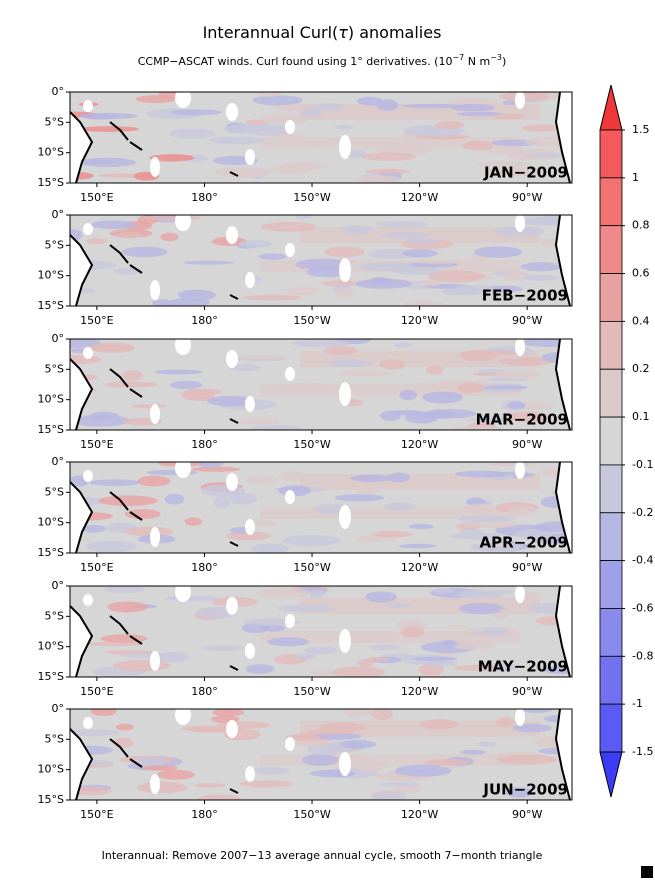 The height and width of the screenshot is (883, 655). I want to click on x-tick-label: 150°W, so click(311, 444).